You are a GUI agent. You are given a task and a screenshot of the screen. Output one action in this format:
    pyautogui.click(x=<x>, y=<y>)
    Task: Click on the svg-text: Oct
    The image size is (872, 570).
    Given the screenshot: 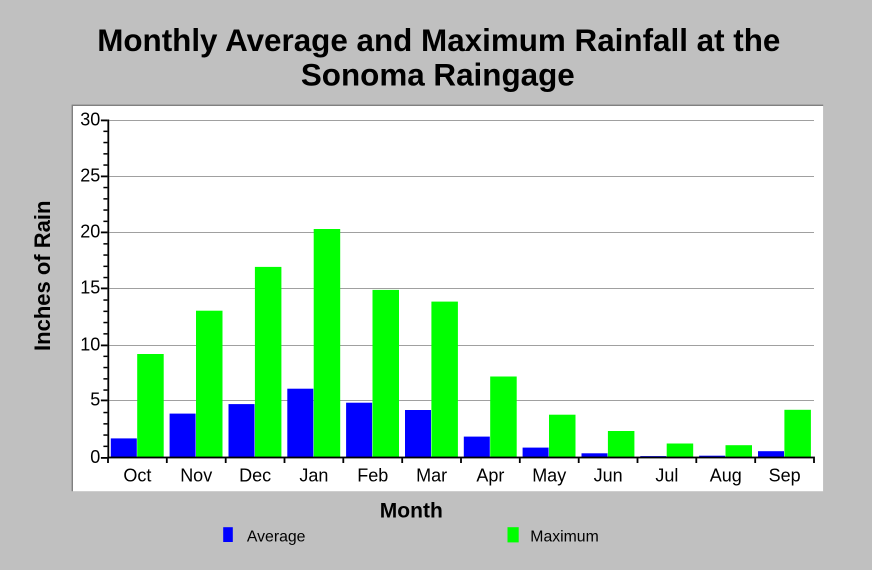 What is the action you would take?
    pyautogui.click(x=137, y=476)
    